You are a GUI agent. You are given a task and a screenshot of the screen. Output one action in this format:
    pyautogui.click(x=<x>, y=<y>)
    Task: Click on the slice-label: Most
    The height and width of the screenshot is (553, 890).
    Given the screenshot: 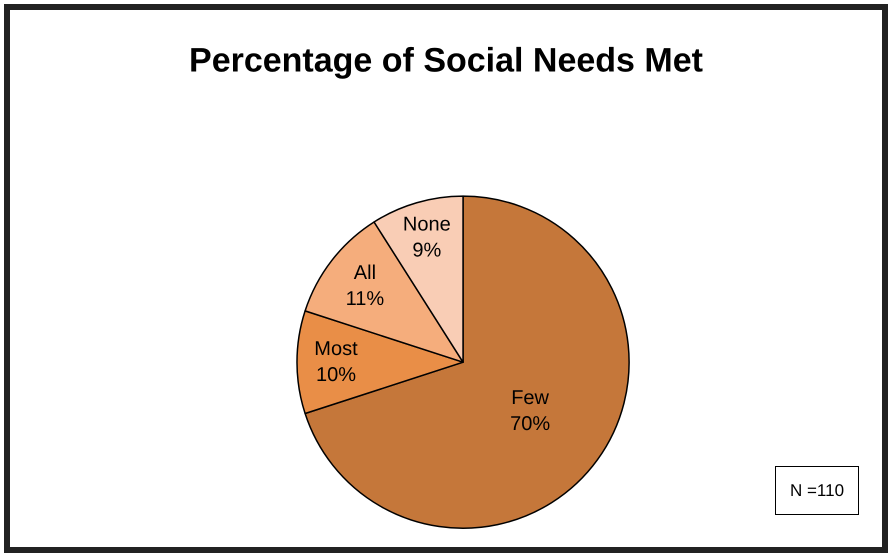 What is the action you would take?
    pyautogui.click(x=336, y=349)
    